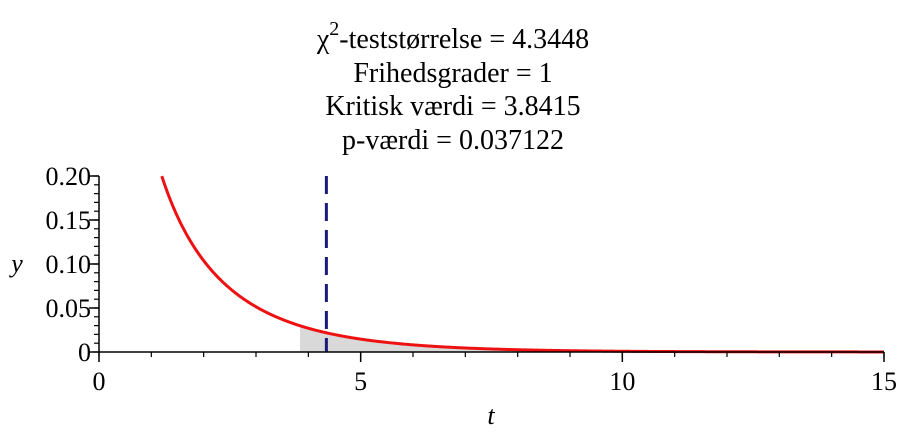  I want to click on x-tick-label: 5, so click(360, 381).